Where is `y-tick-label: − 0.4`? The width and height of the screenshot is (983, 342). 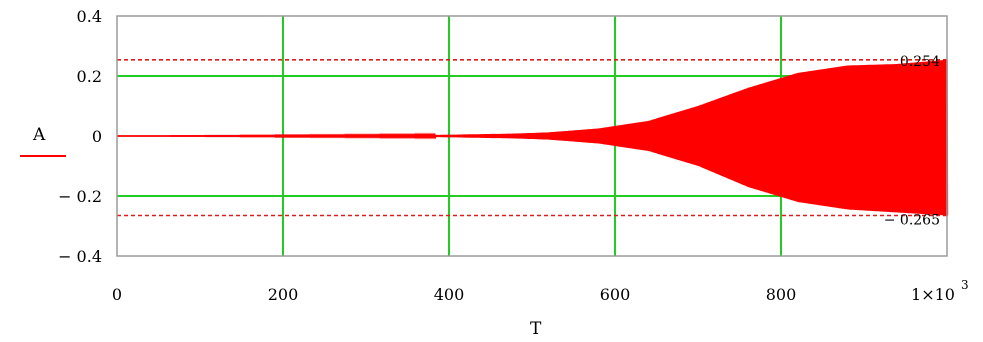 y-tick-label: − 0.4 is located at coordinates (80, 256).